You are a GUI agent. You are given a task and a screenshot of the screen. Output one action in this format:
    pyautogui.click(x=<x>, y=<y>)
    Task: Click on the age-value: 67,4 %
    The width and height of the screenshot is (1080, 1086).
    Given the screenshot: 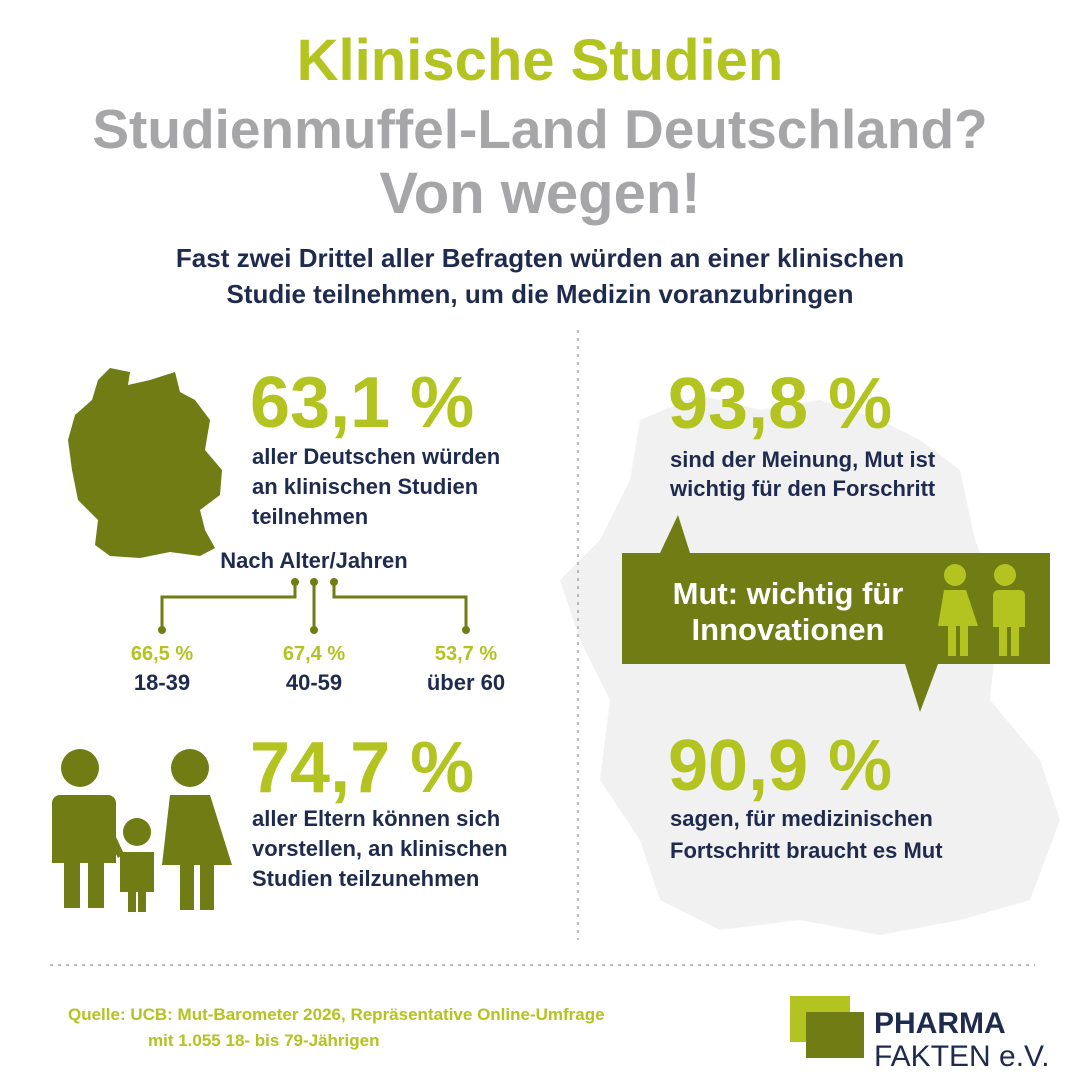 What is the action you would take?
    pyautogui.click(x=314, y=654)
    